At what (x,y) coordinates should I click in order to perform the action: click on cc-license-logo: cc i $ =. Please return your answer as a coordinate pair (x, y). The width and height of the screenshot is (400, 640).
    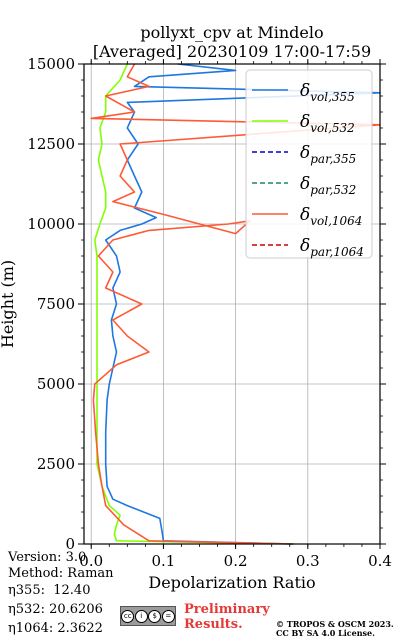
    Looking at the image, I should click on (148, 616).